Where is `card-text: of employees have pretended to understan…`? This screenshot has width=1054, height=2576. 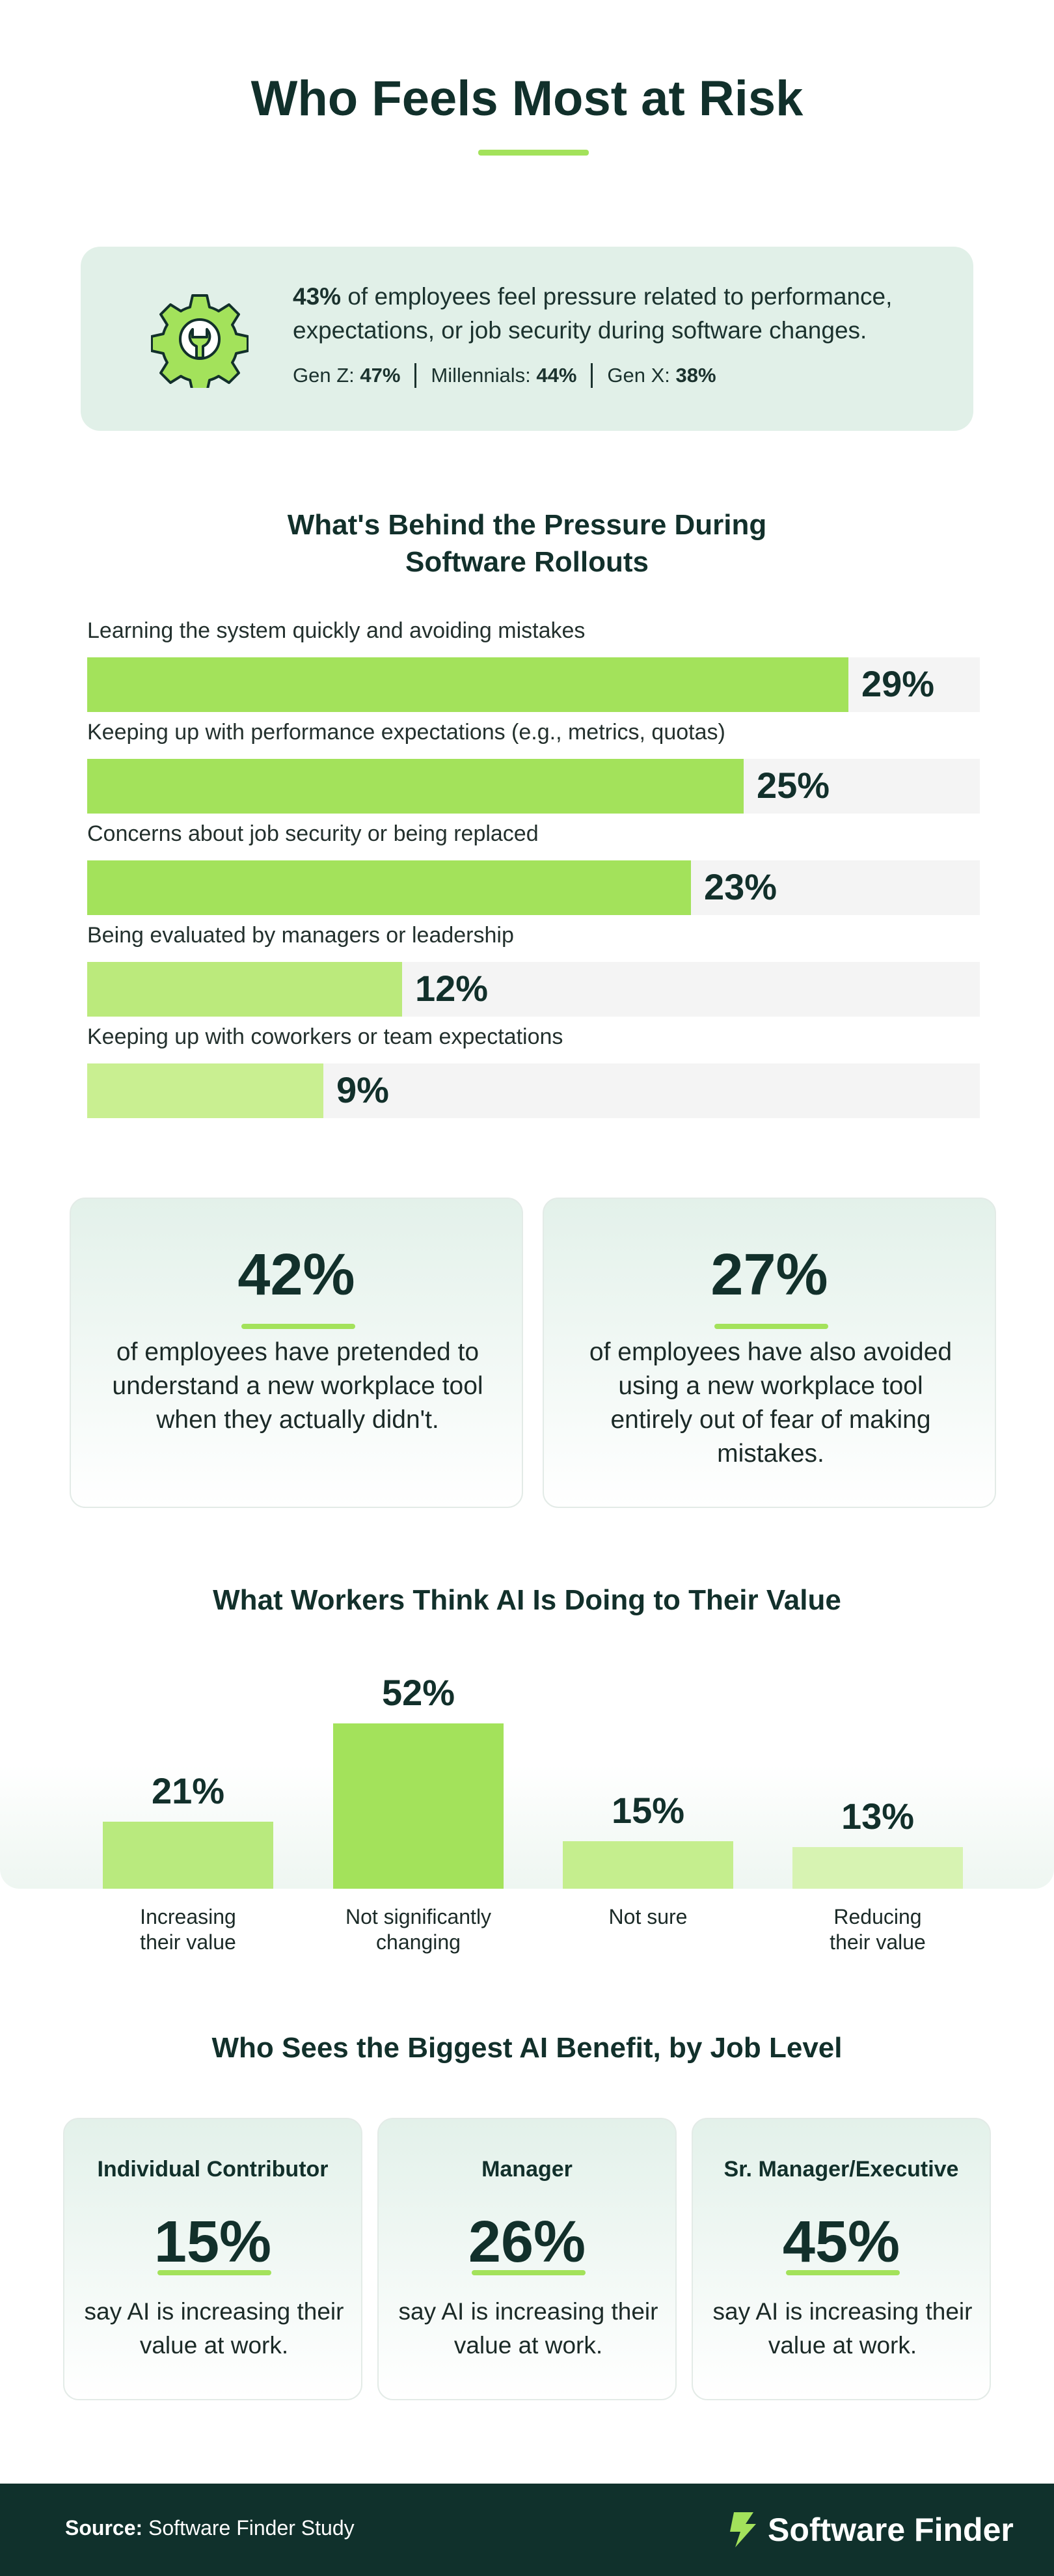
card-text: of employees have pretended to understan… is located at coordinates (297, 1386).